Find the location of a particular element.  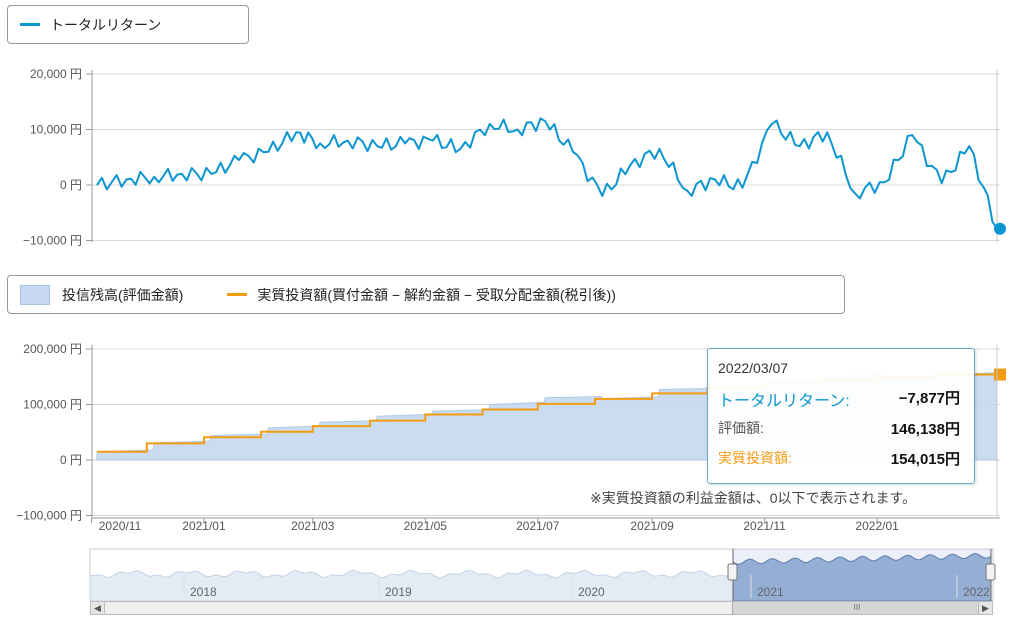

legend-label-total-return: トータルリターン is located at coordinates (106, 24).